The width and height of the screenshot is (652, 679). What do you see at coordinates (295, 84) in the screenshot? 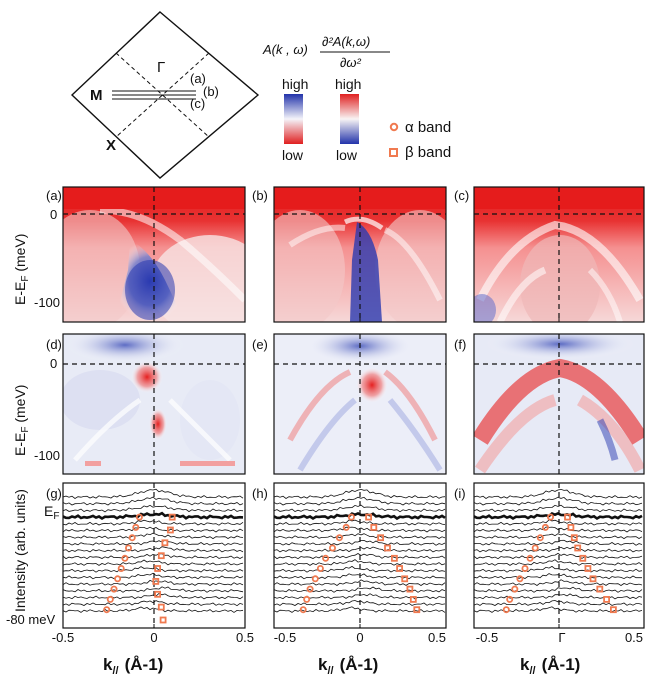
I see `scale-left-high: high` at bounding box center [295, 84].